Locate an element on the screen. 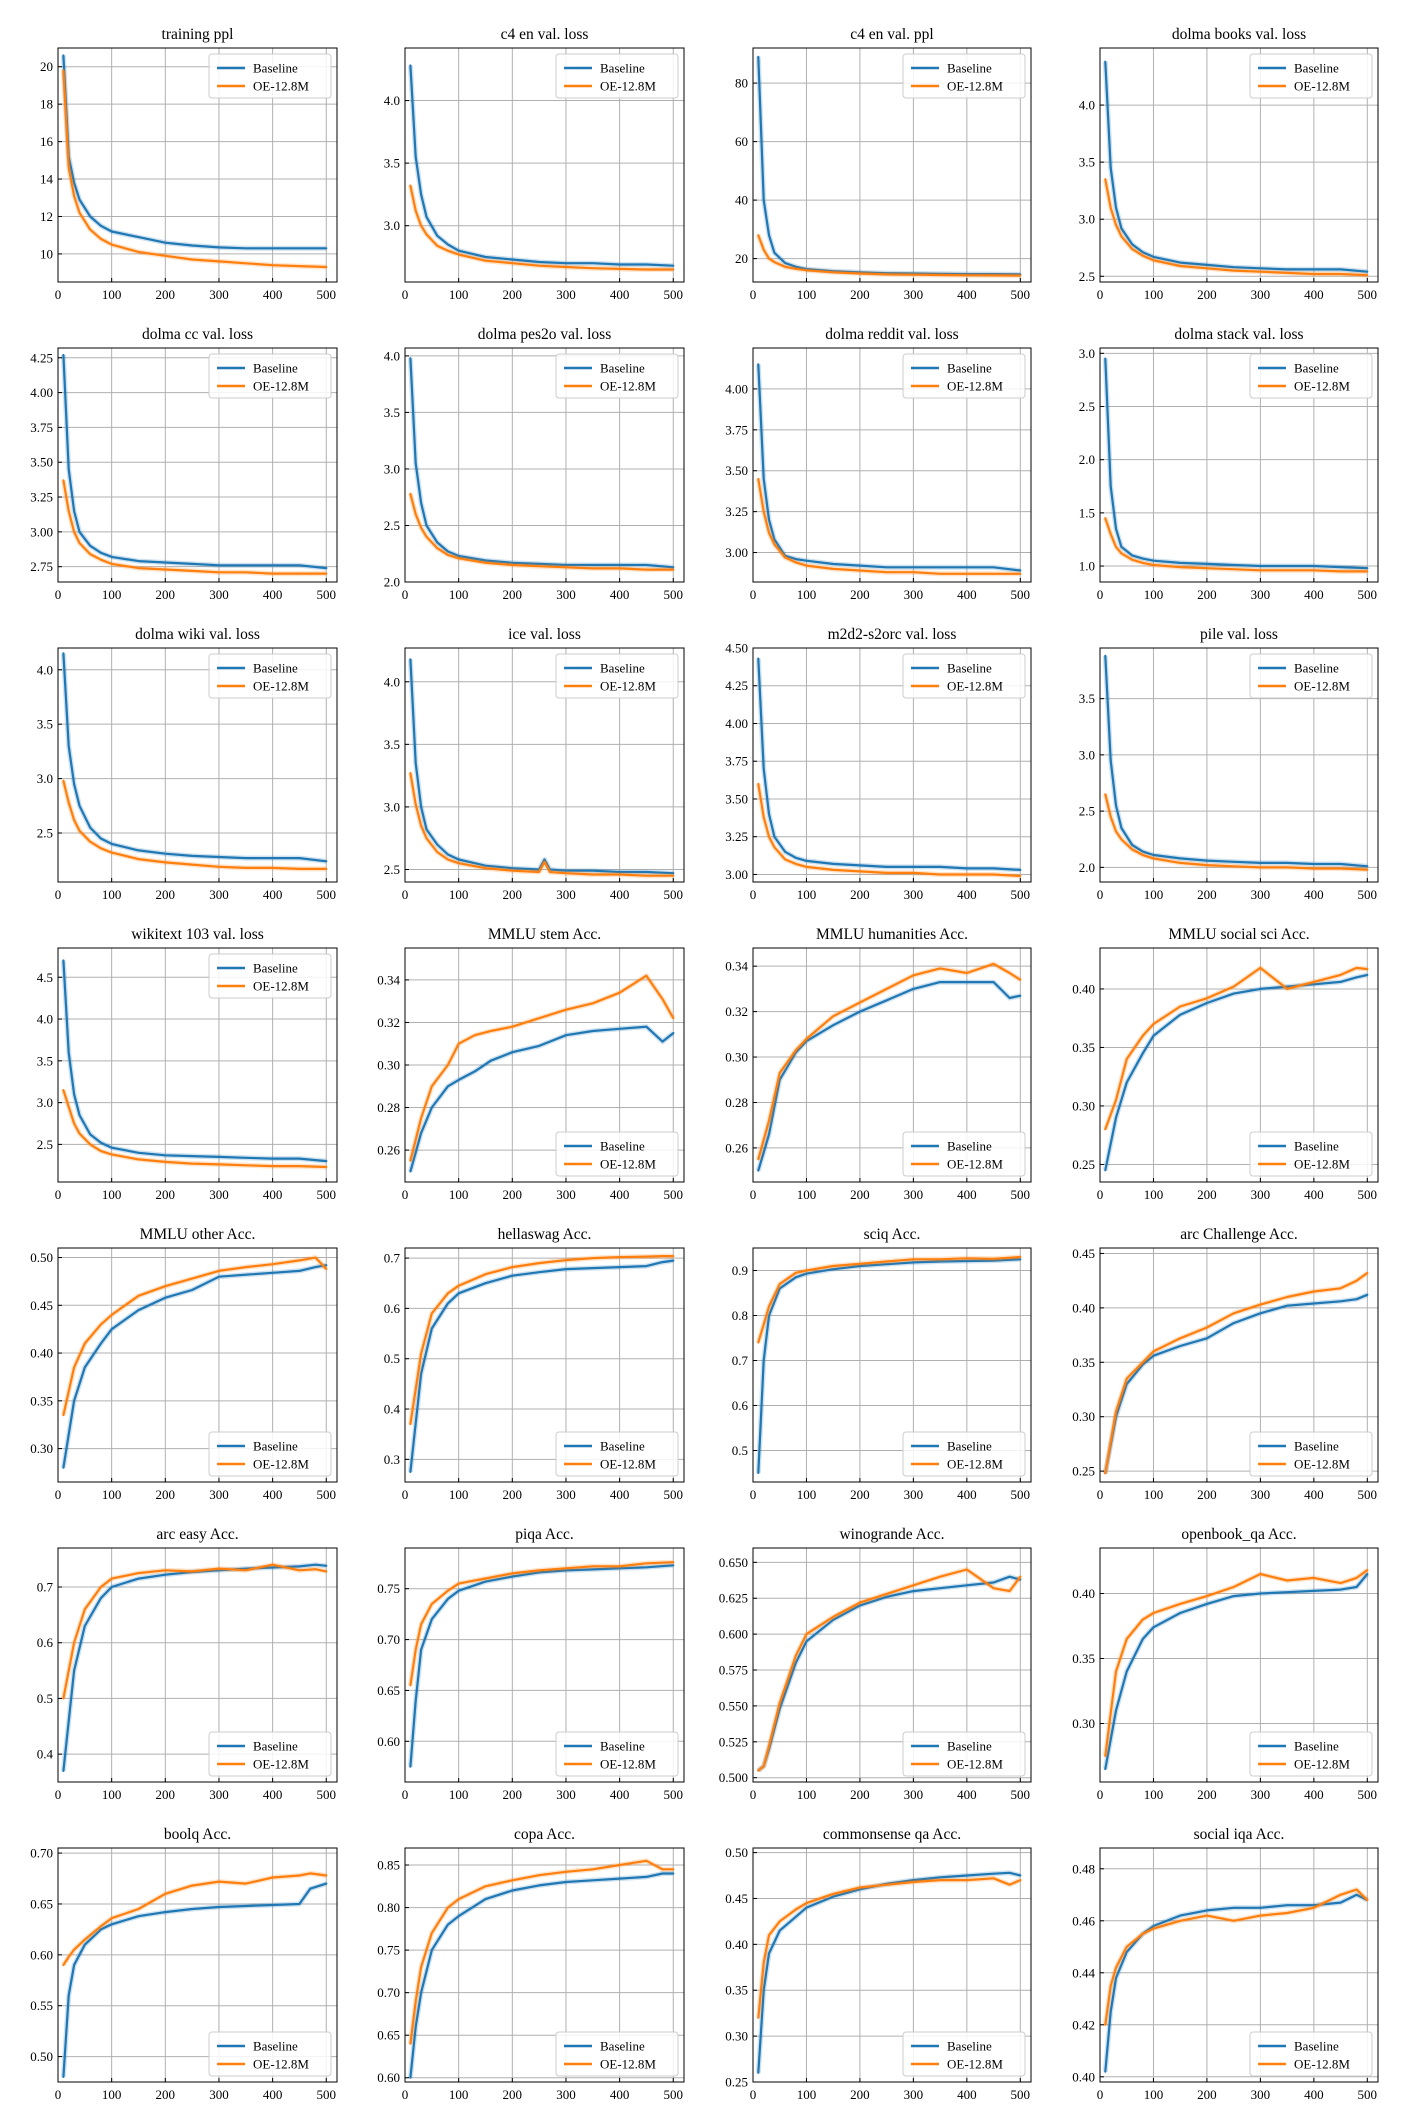 Image resolution: width=1412 pixels, height=2117 pixels. y-tick-label: 0.50 is located at coordinates (736, 1852).